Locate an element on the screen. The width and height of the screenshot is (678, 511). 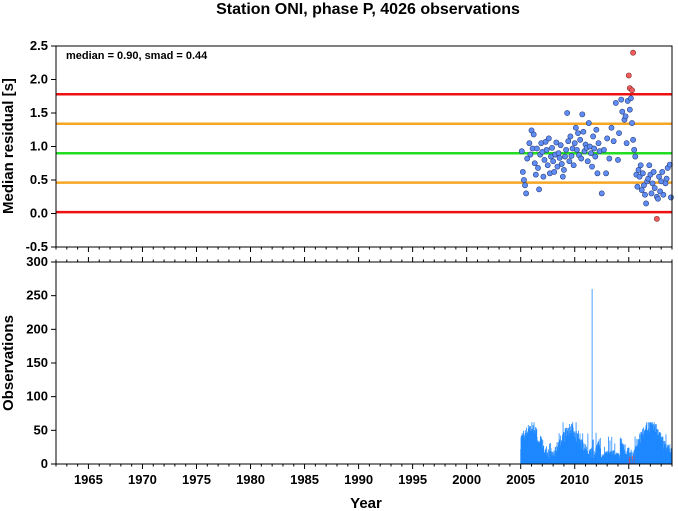
stats-annotation: median = 0.90, smad = 0.44 is located at coordinates (137, 56).